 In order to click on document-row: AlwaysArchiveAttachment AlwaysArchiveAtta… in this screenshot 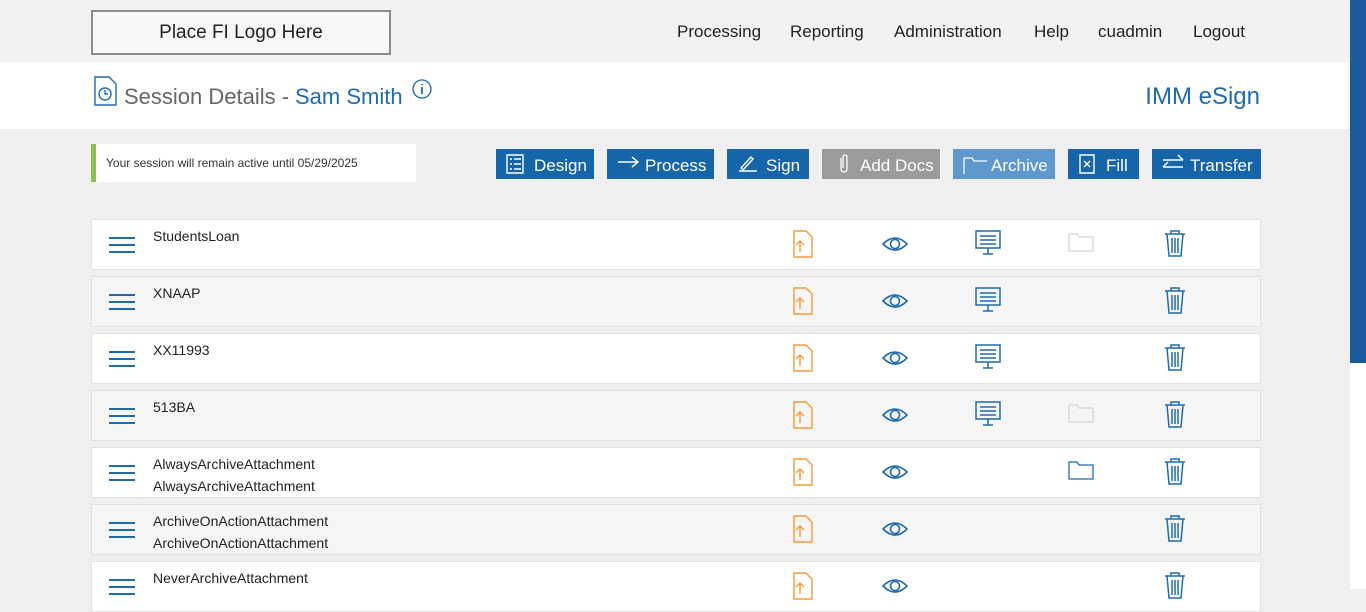, I will do `click(676, 472)`.